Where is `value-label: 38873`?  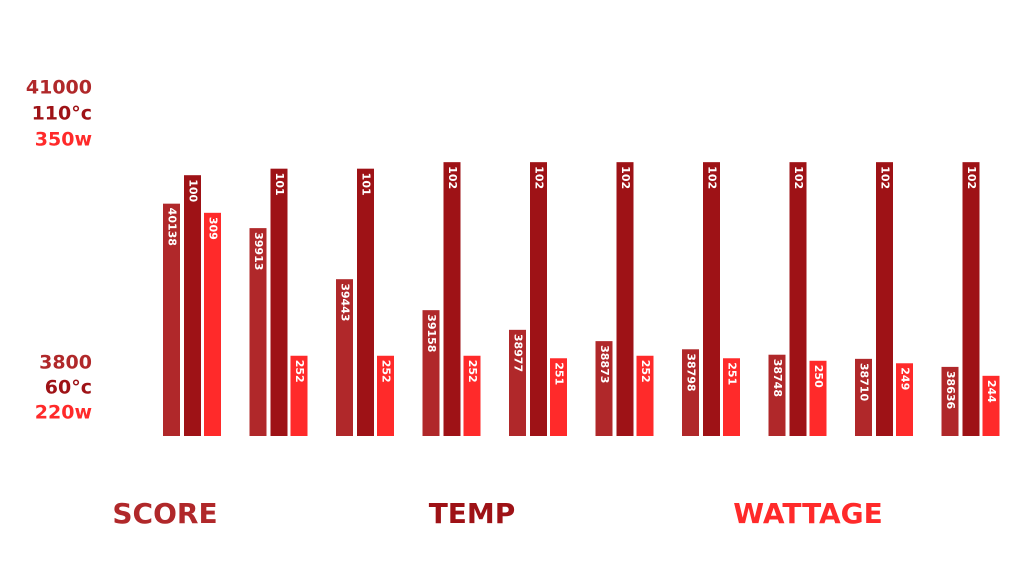
value-label: 38873 is located at coordinates (604, 364).